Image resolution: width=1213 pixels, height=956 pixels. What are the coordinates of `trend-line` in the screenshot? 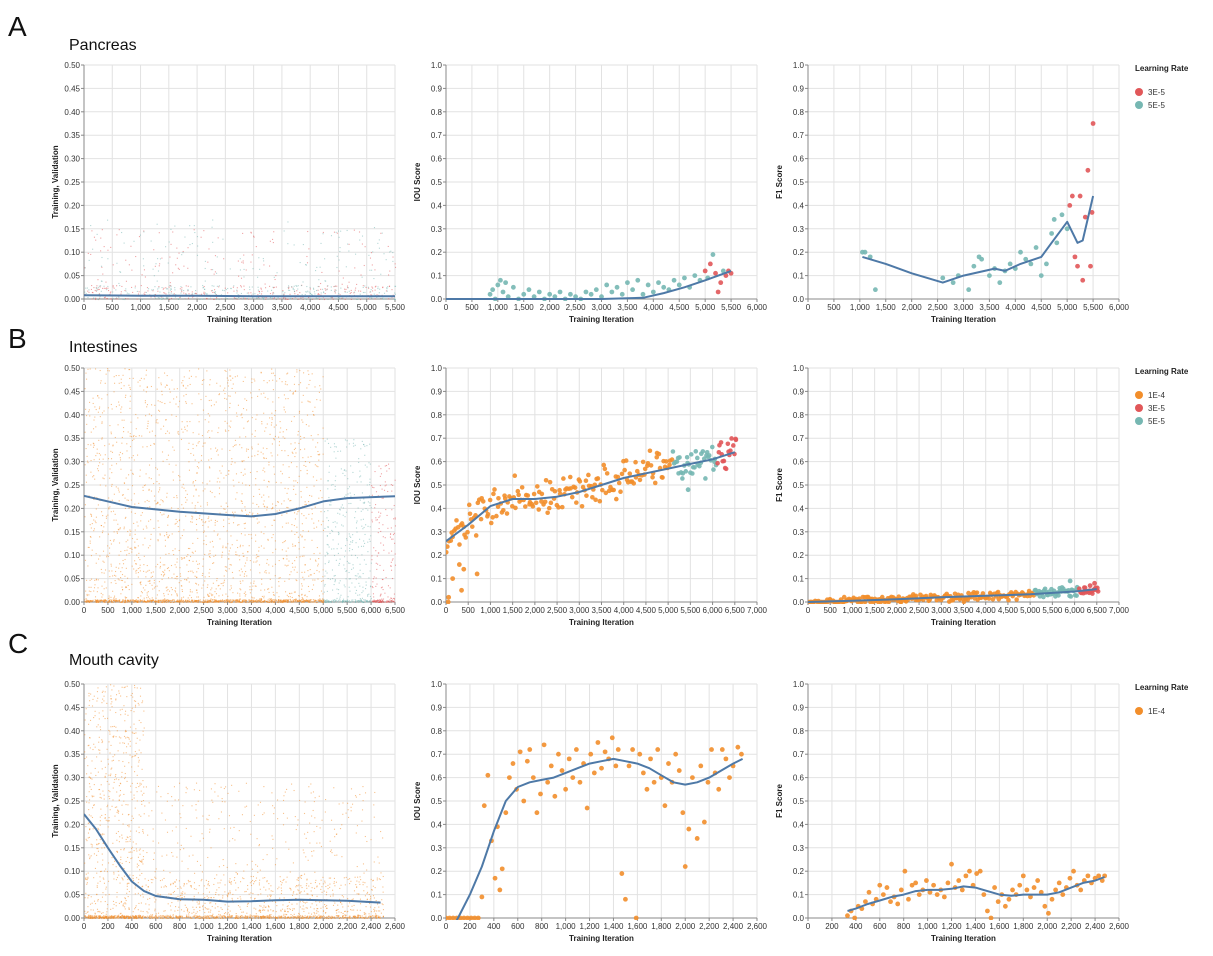 It's located at (239, 296).